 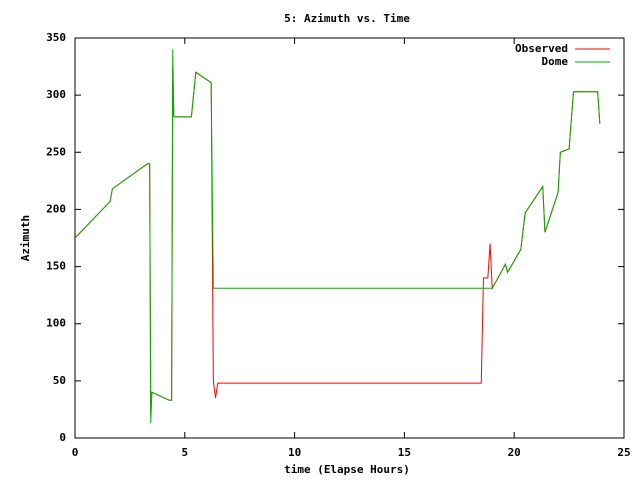 I want to click on x-axis-label: time (Elapse Hours), so click(x=347, y=469).